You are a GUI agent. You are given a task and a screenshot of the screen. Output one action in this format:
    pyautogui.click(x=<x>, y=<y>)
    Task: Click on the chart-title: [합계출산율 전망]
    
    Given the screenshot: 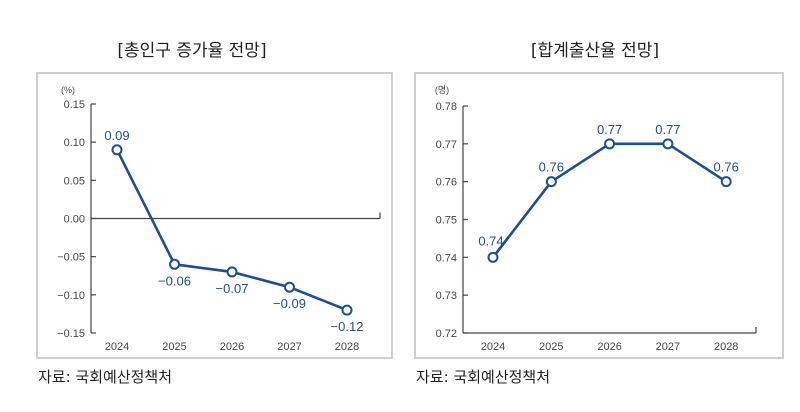 What is the action you would take?
    pyautogui.click(x=595, y=51)
    